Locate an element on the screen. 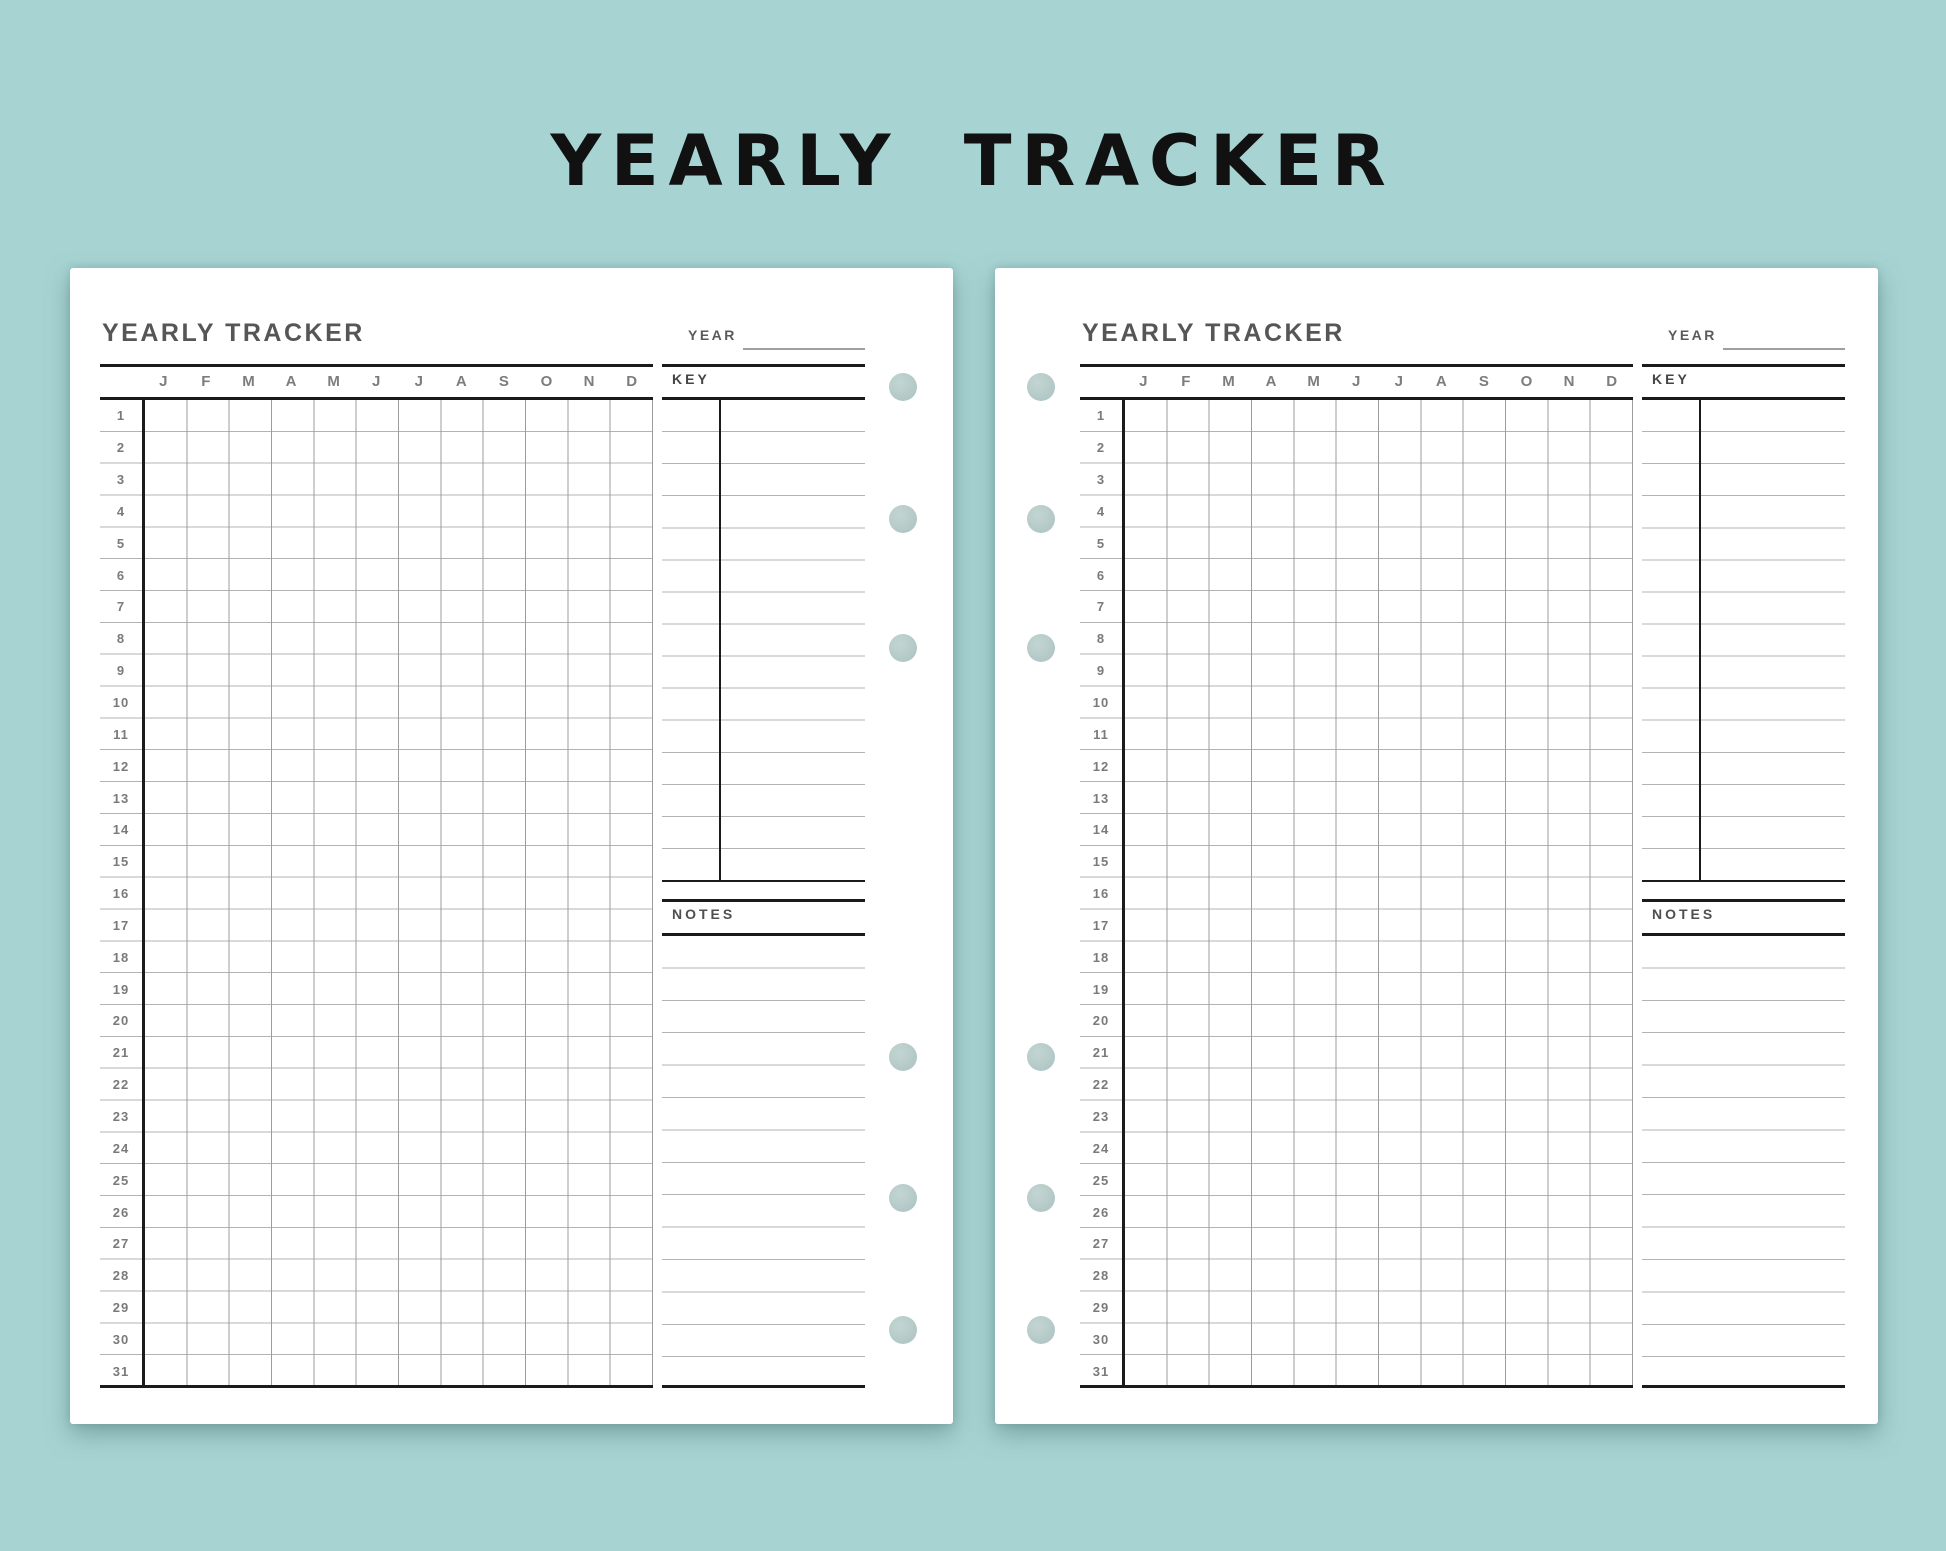 The height and width of the screenshot is (1551, 1946). month-label: S is located at coordinates (1483, 381).